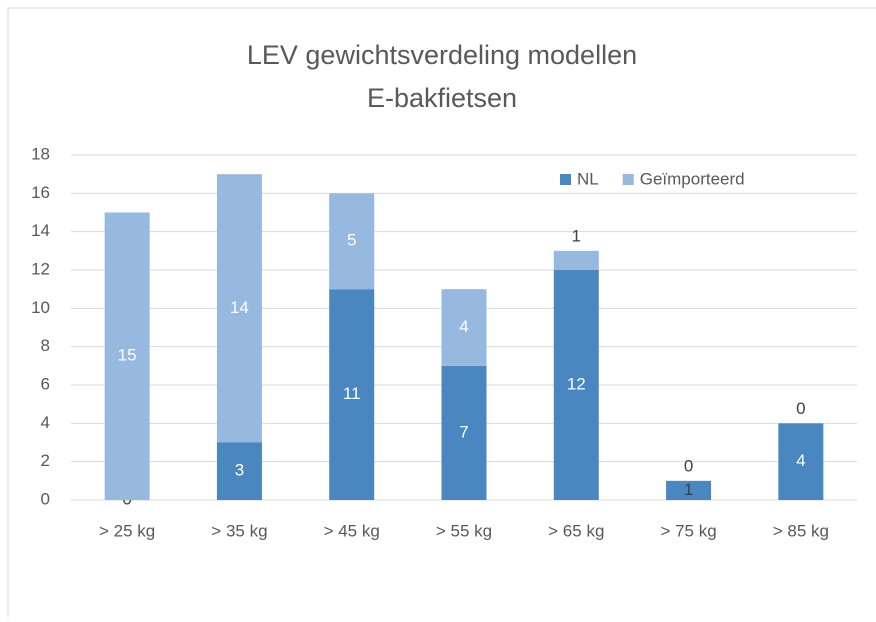  I want to click on x-tick-label: > 45 kg, so click(352, 530).